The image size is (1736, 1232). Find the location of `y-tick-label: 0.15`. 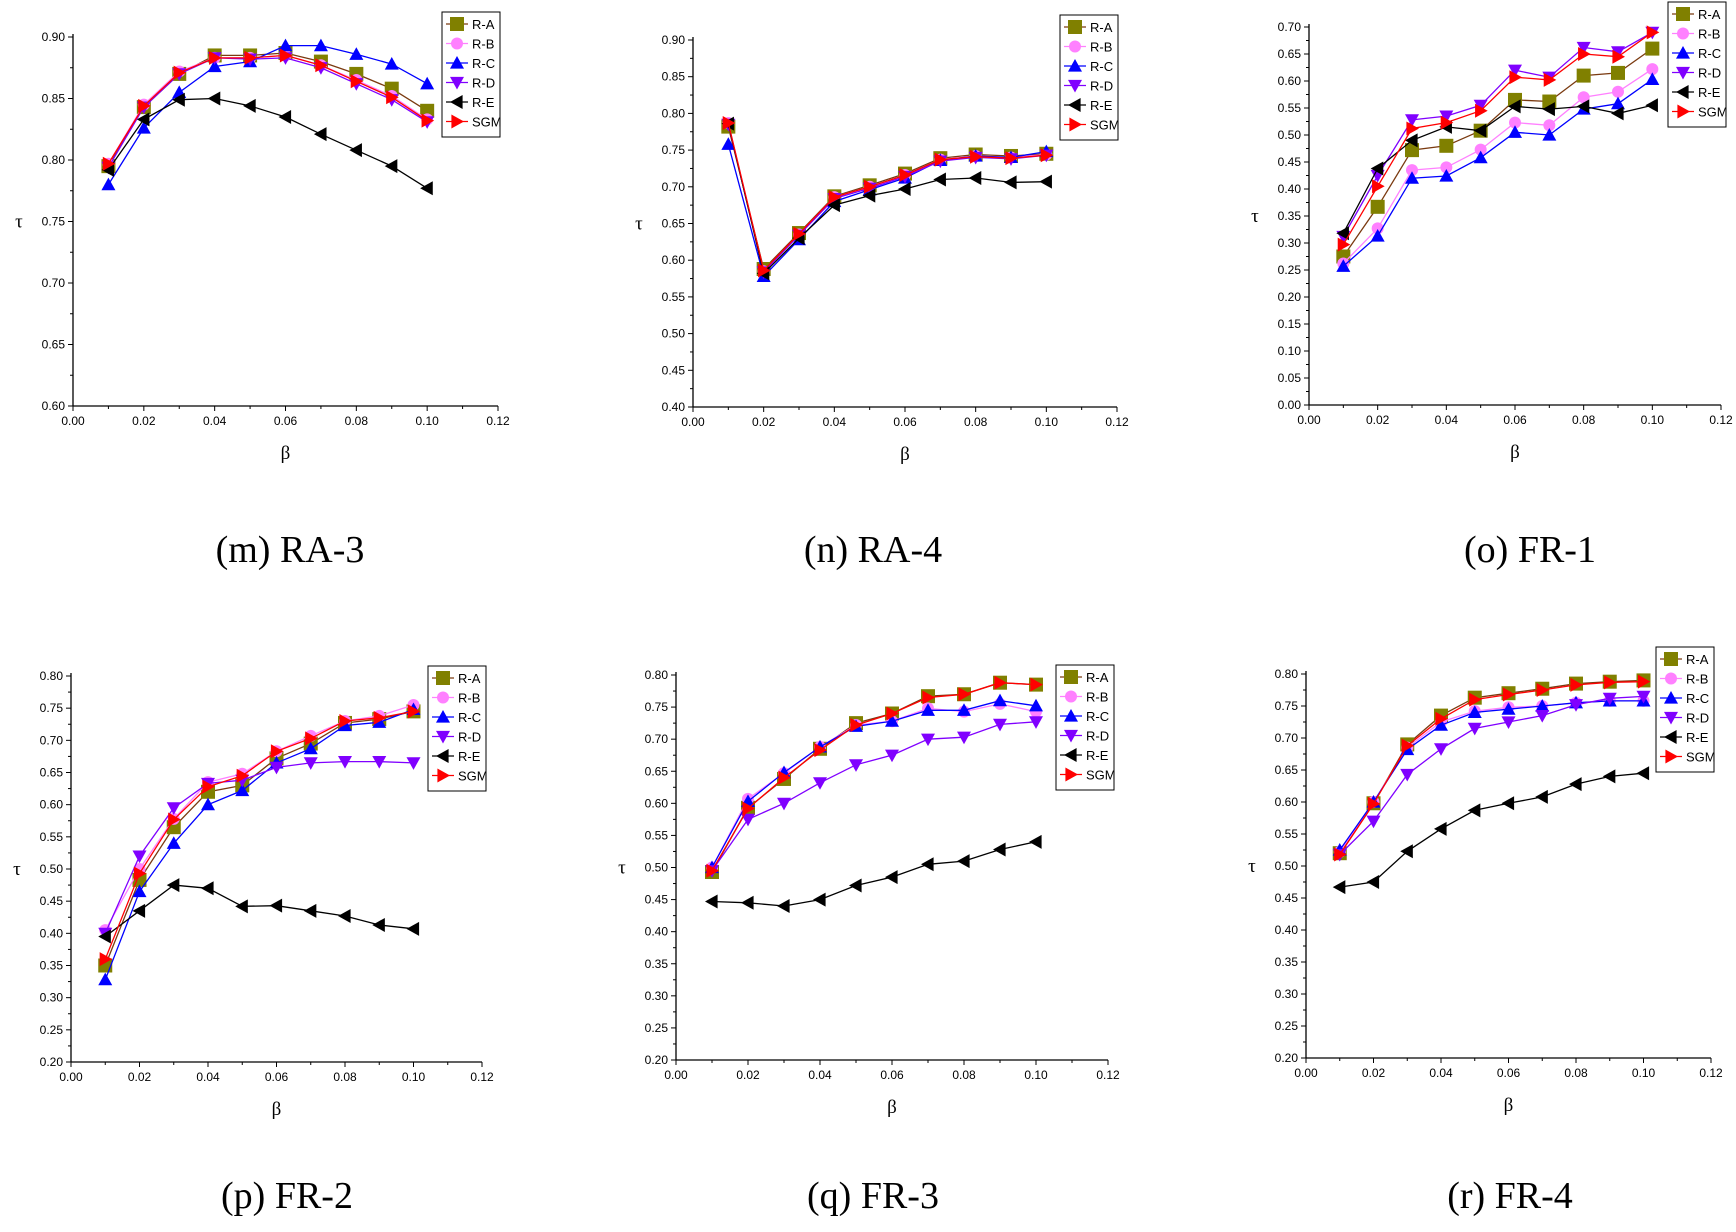

y-tick-label: 0.15 is located at coordinates (1290, 324).